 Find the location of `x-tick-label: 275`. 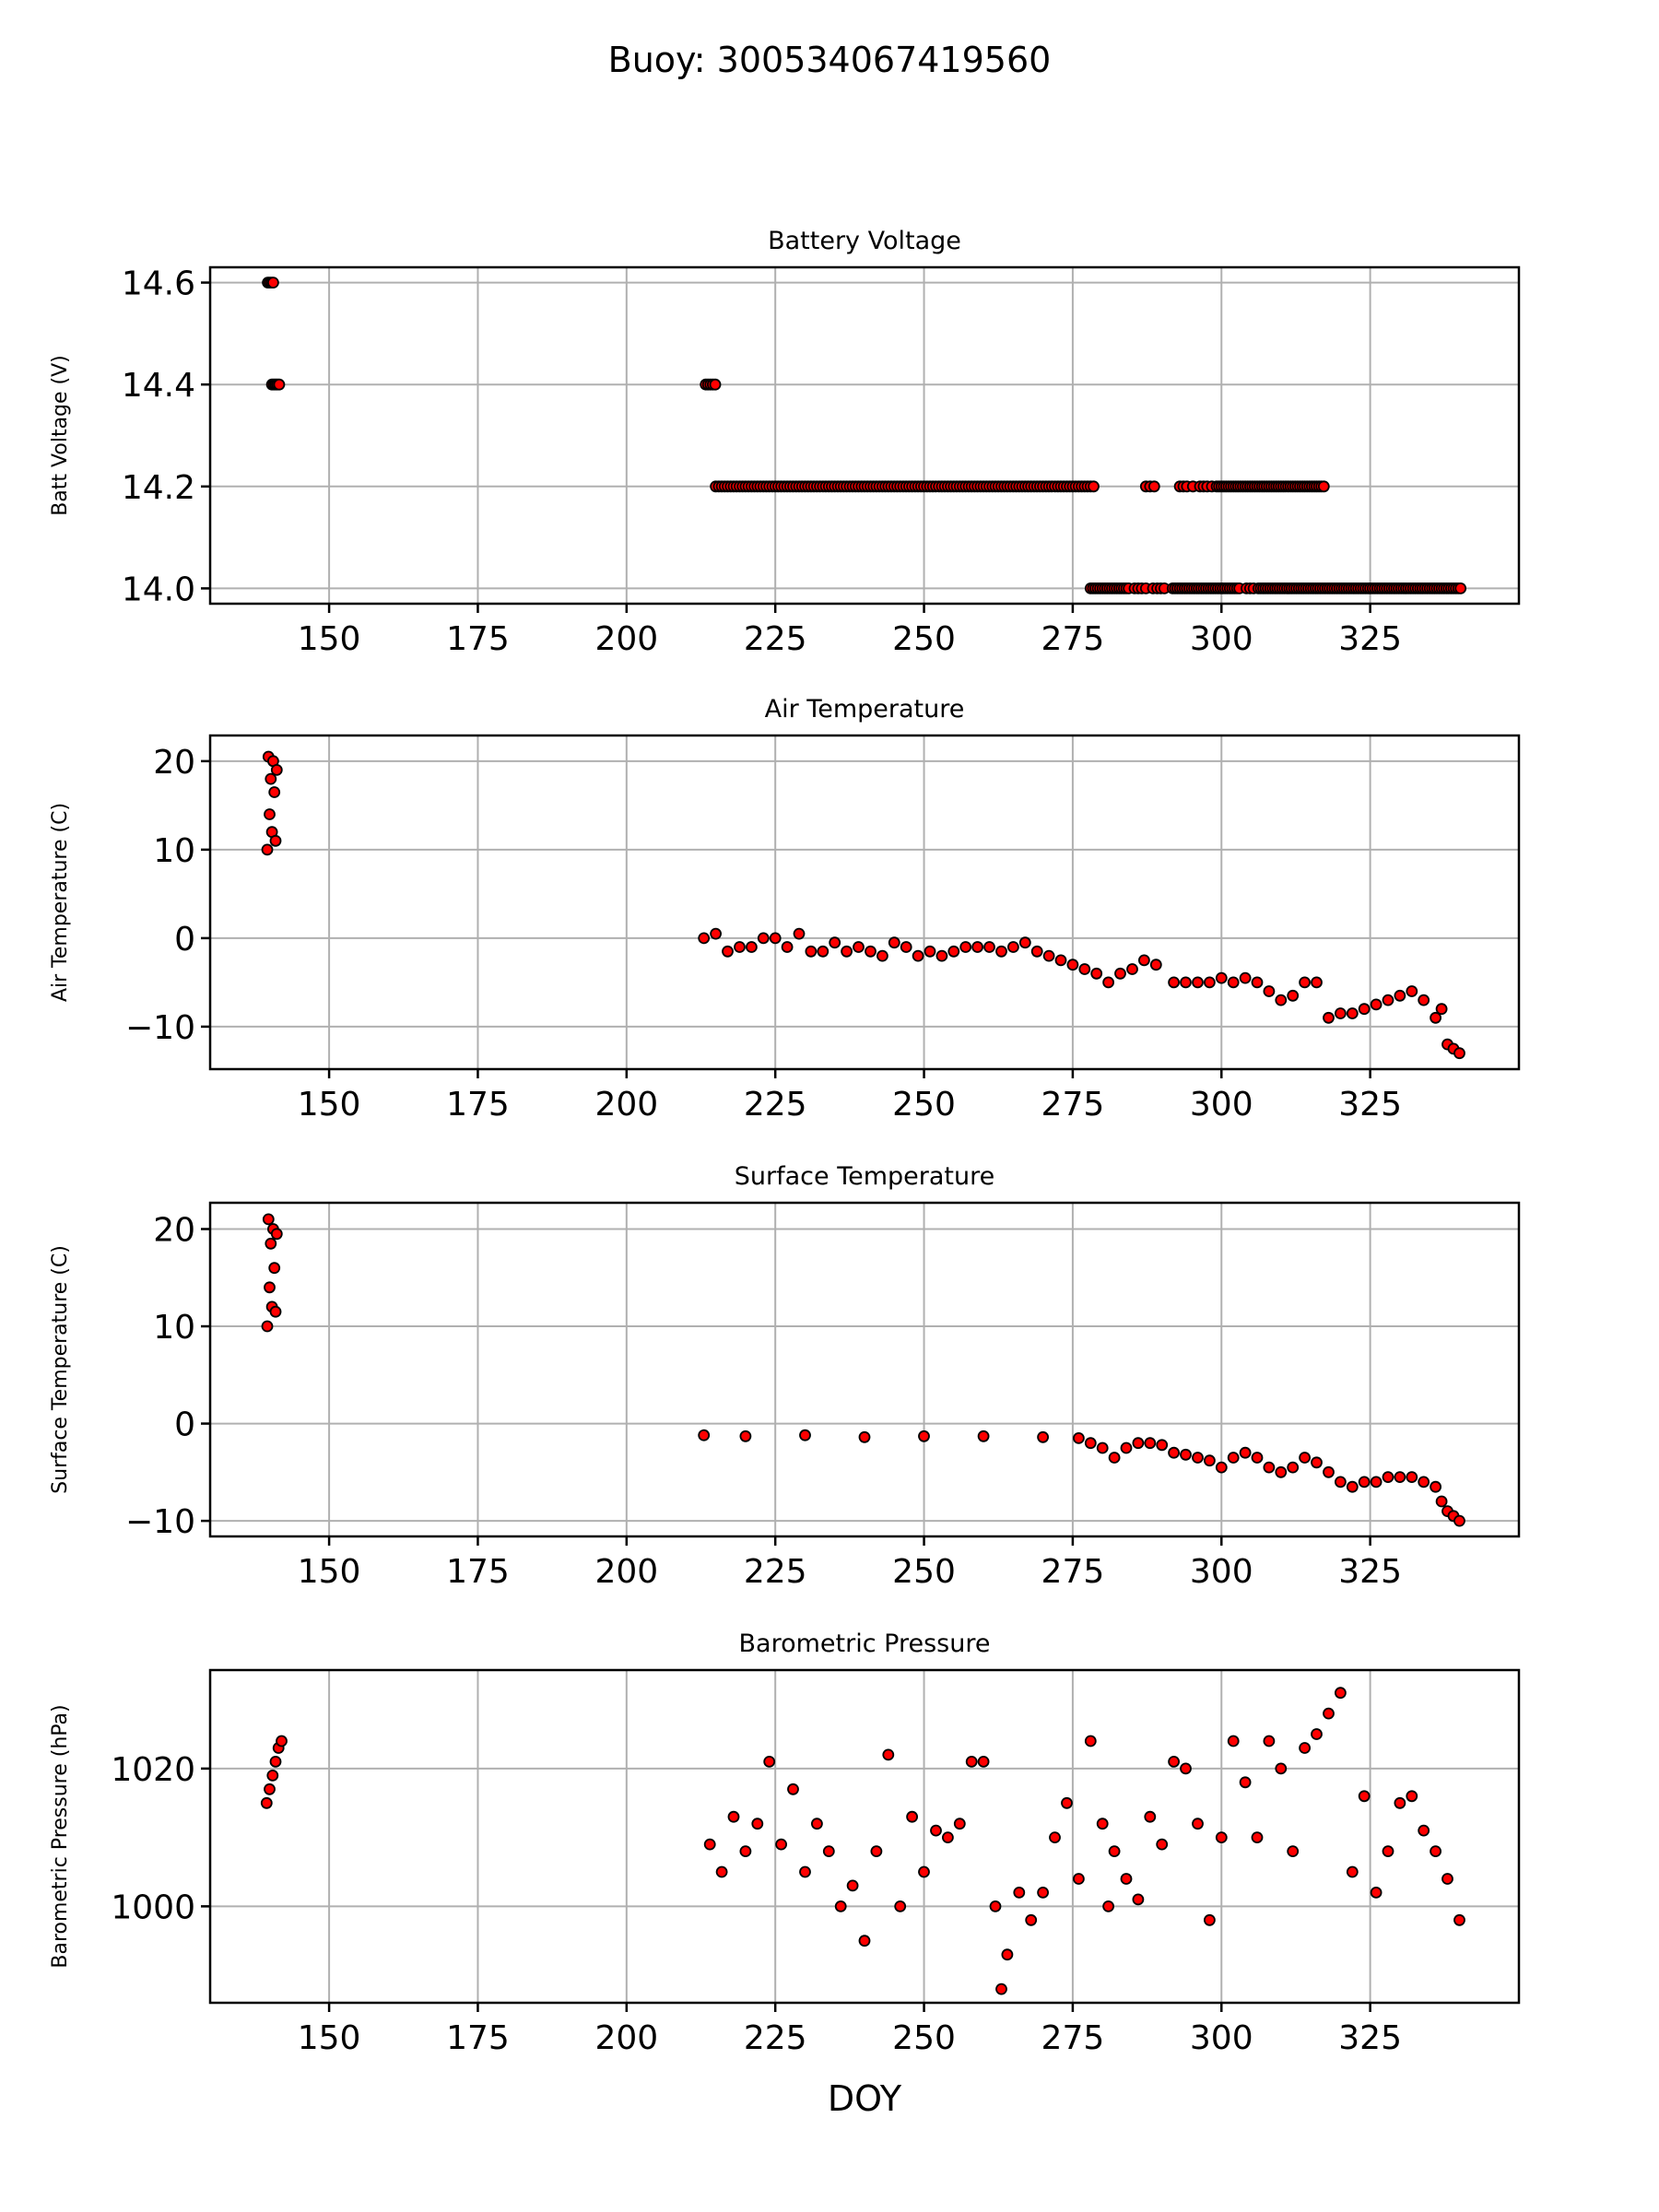

x-tick-label: 275 is located at coordinates (1073, 1105).